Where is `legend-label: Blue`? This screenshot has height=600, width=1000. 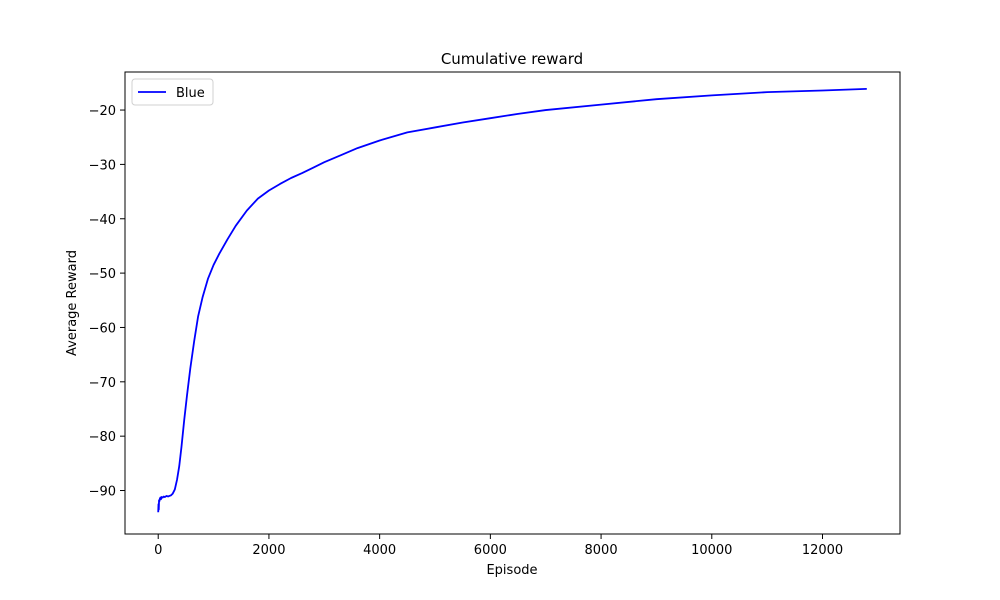
legend-label: Blue is located at coordinates (190, 93).